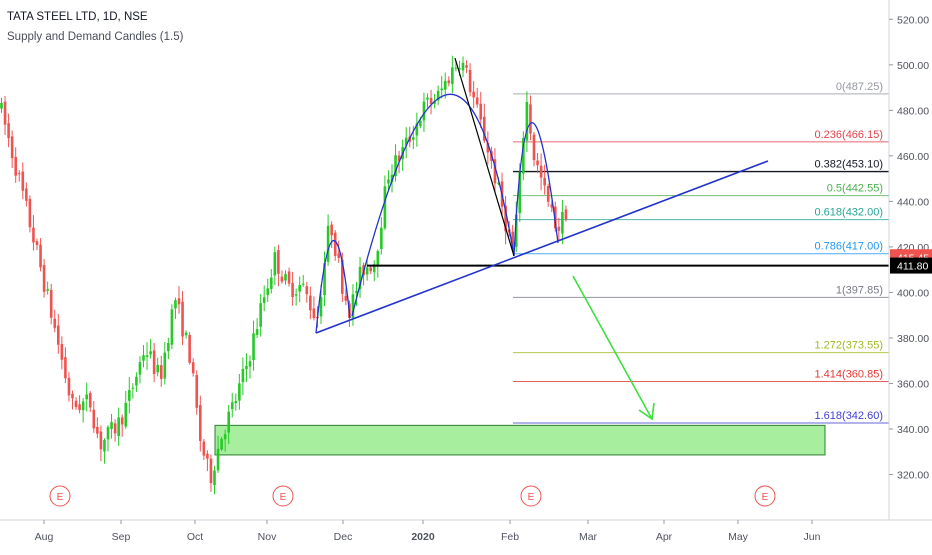 This screenshot has height=555, width=932. I want to click on head-arc, so click(433, 205).